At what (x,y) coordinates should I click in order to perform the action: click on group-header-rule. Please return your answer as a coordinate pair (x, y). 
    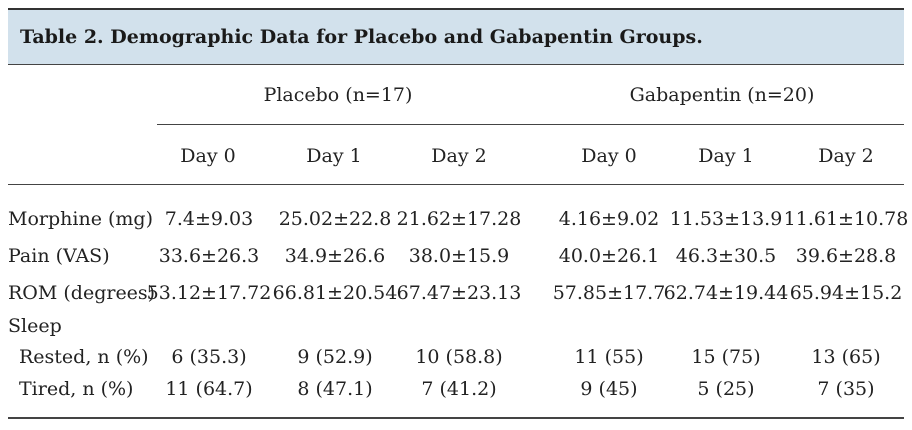
    Looking at the image, I should click on (530, 124).